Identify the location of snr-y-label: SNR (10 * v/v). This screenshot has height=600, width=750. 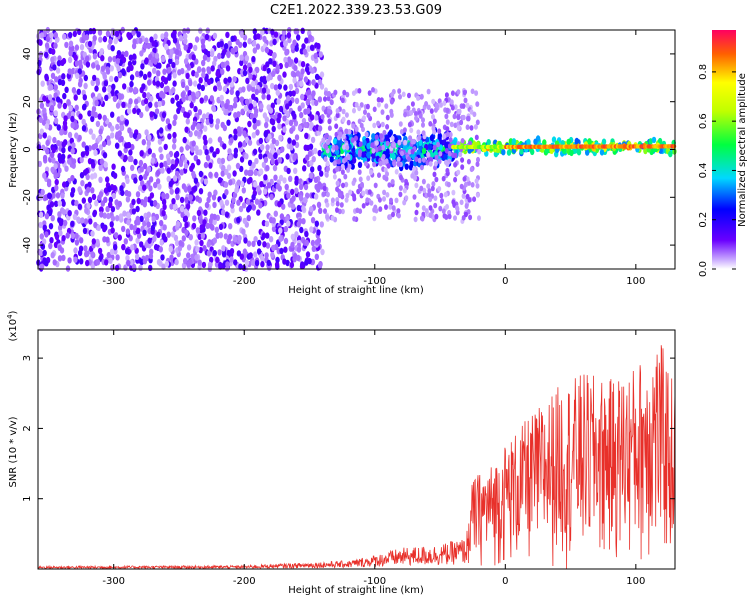
(13, 451).